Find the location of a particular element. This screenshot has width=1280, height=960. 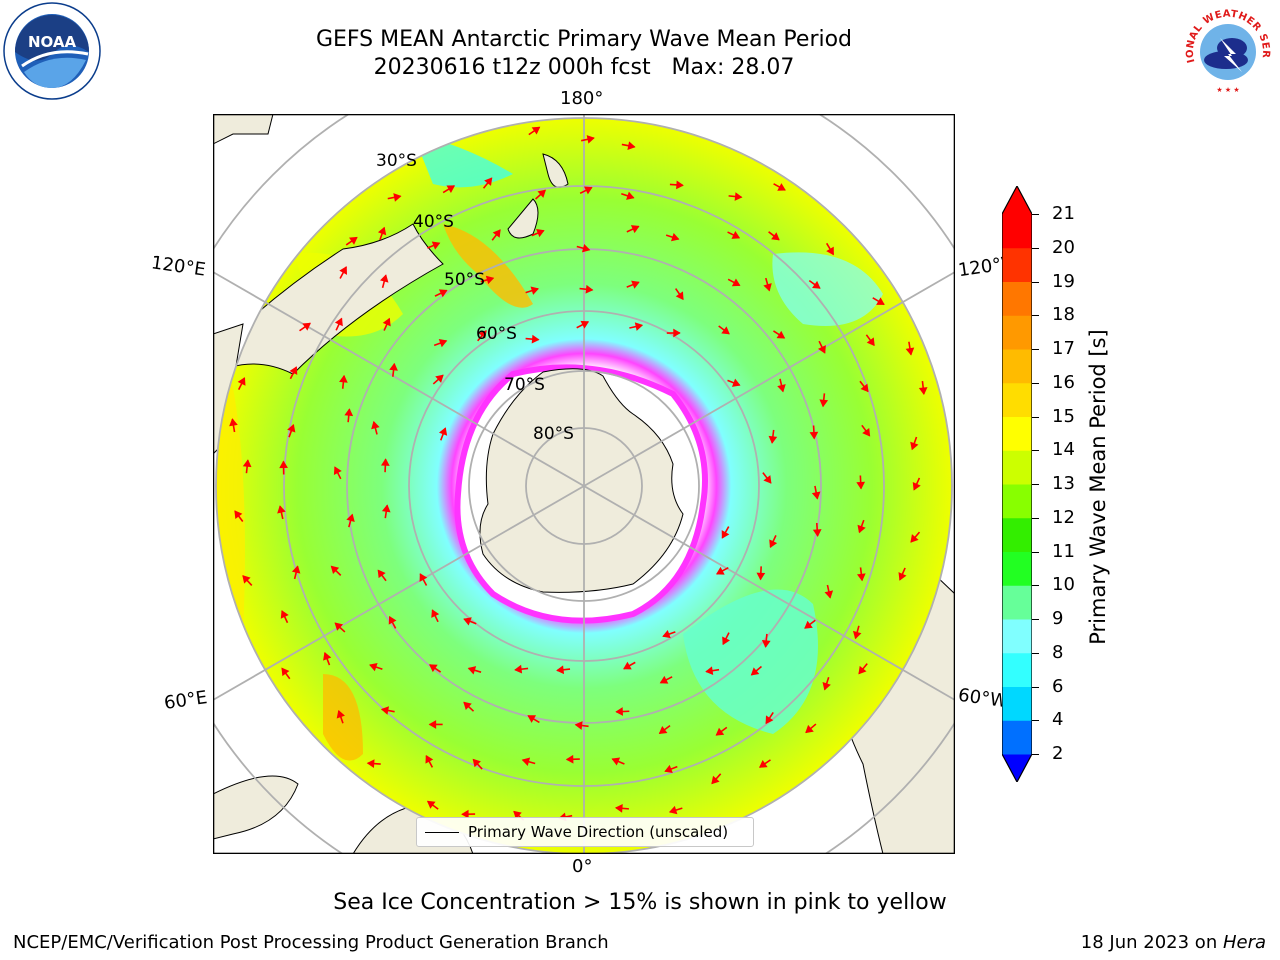

colorbar-tick-label: 20 is located at coordinates (1063, 247).